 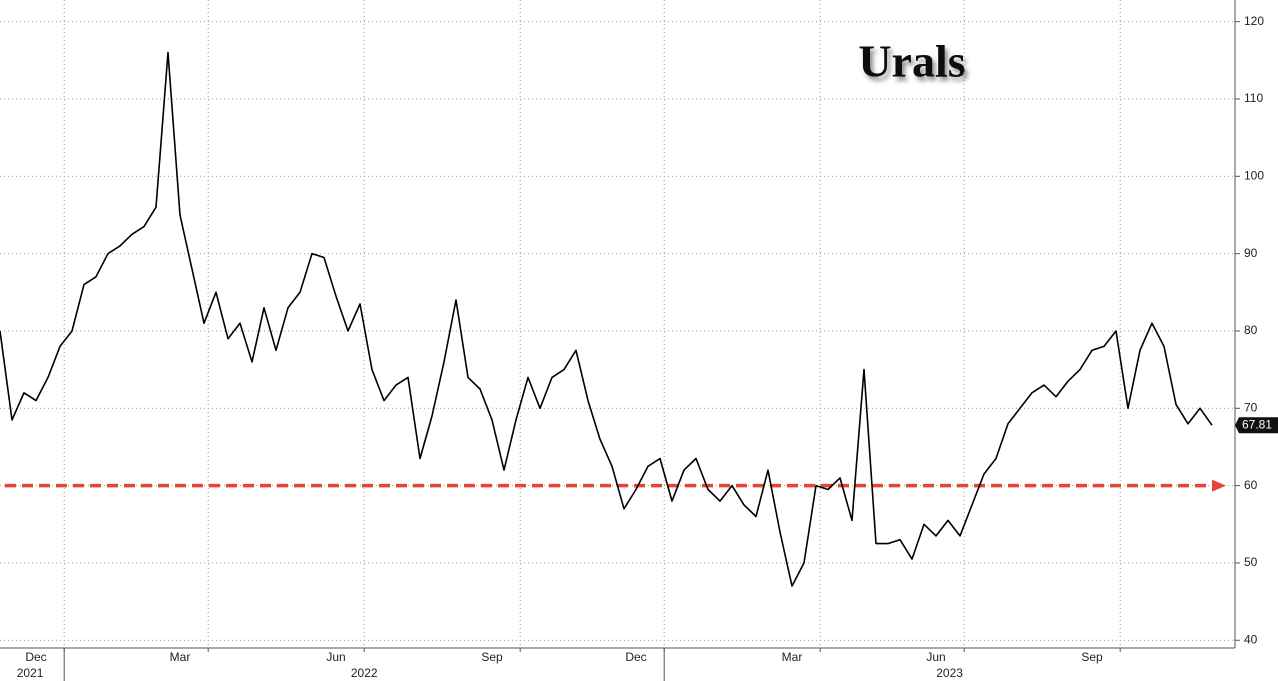 I want to click on x-group-label: 2023, so click(x=949, y=673).